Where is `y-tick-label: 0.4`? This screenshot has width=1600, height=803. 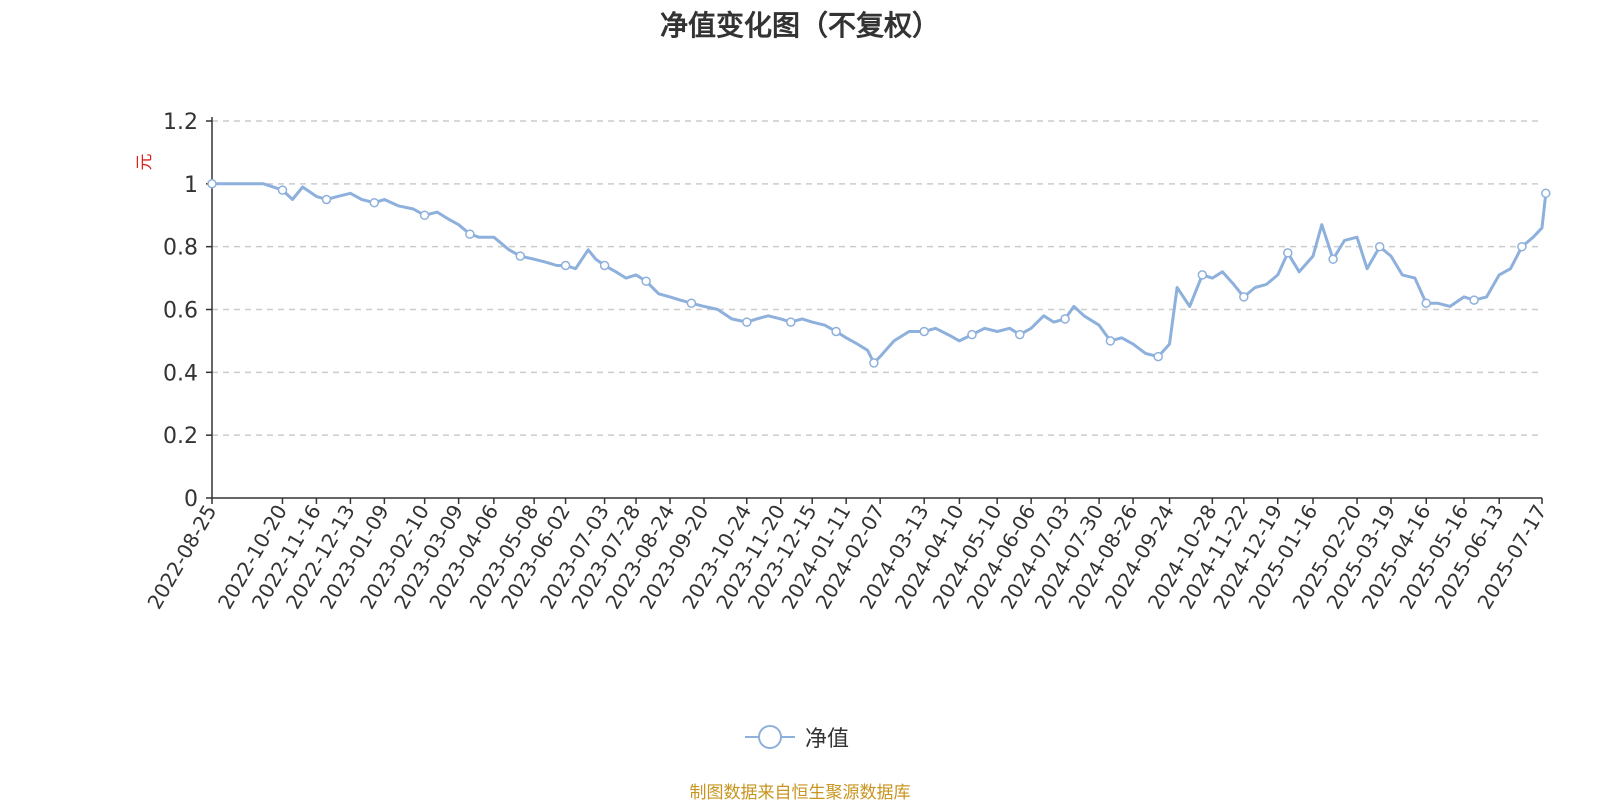
y-tick-label: 0.4 is located at coordinates (180, 373).